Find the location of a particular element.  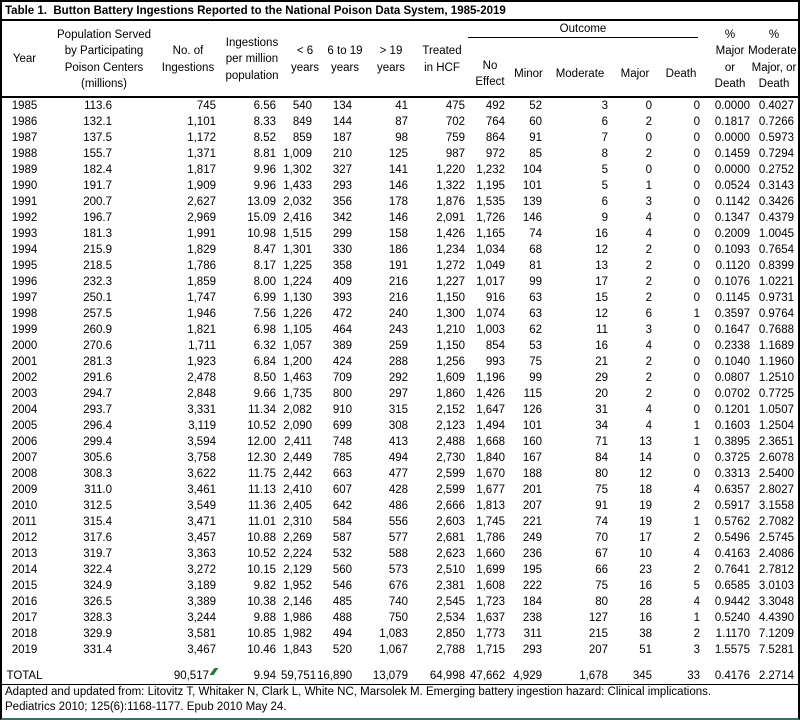

data-cell: 146 is located at coordinates (532, 218).